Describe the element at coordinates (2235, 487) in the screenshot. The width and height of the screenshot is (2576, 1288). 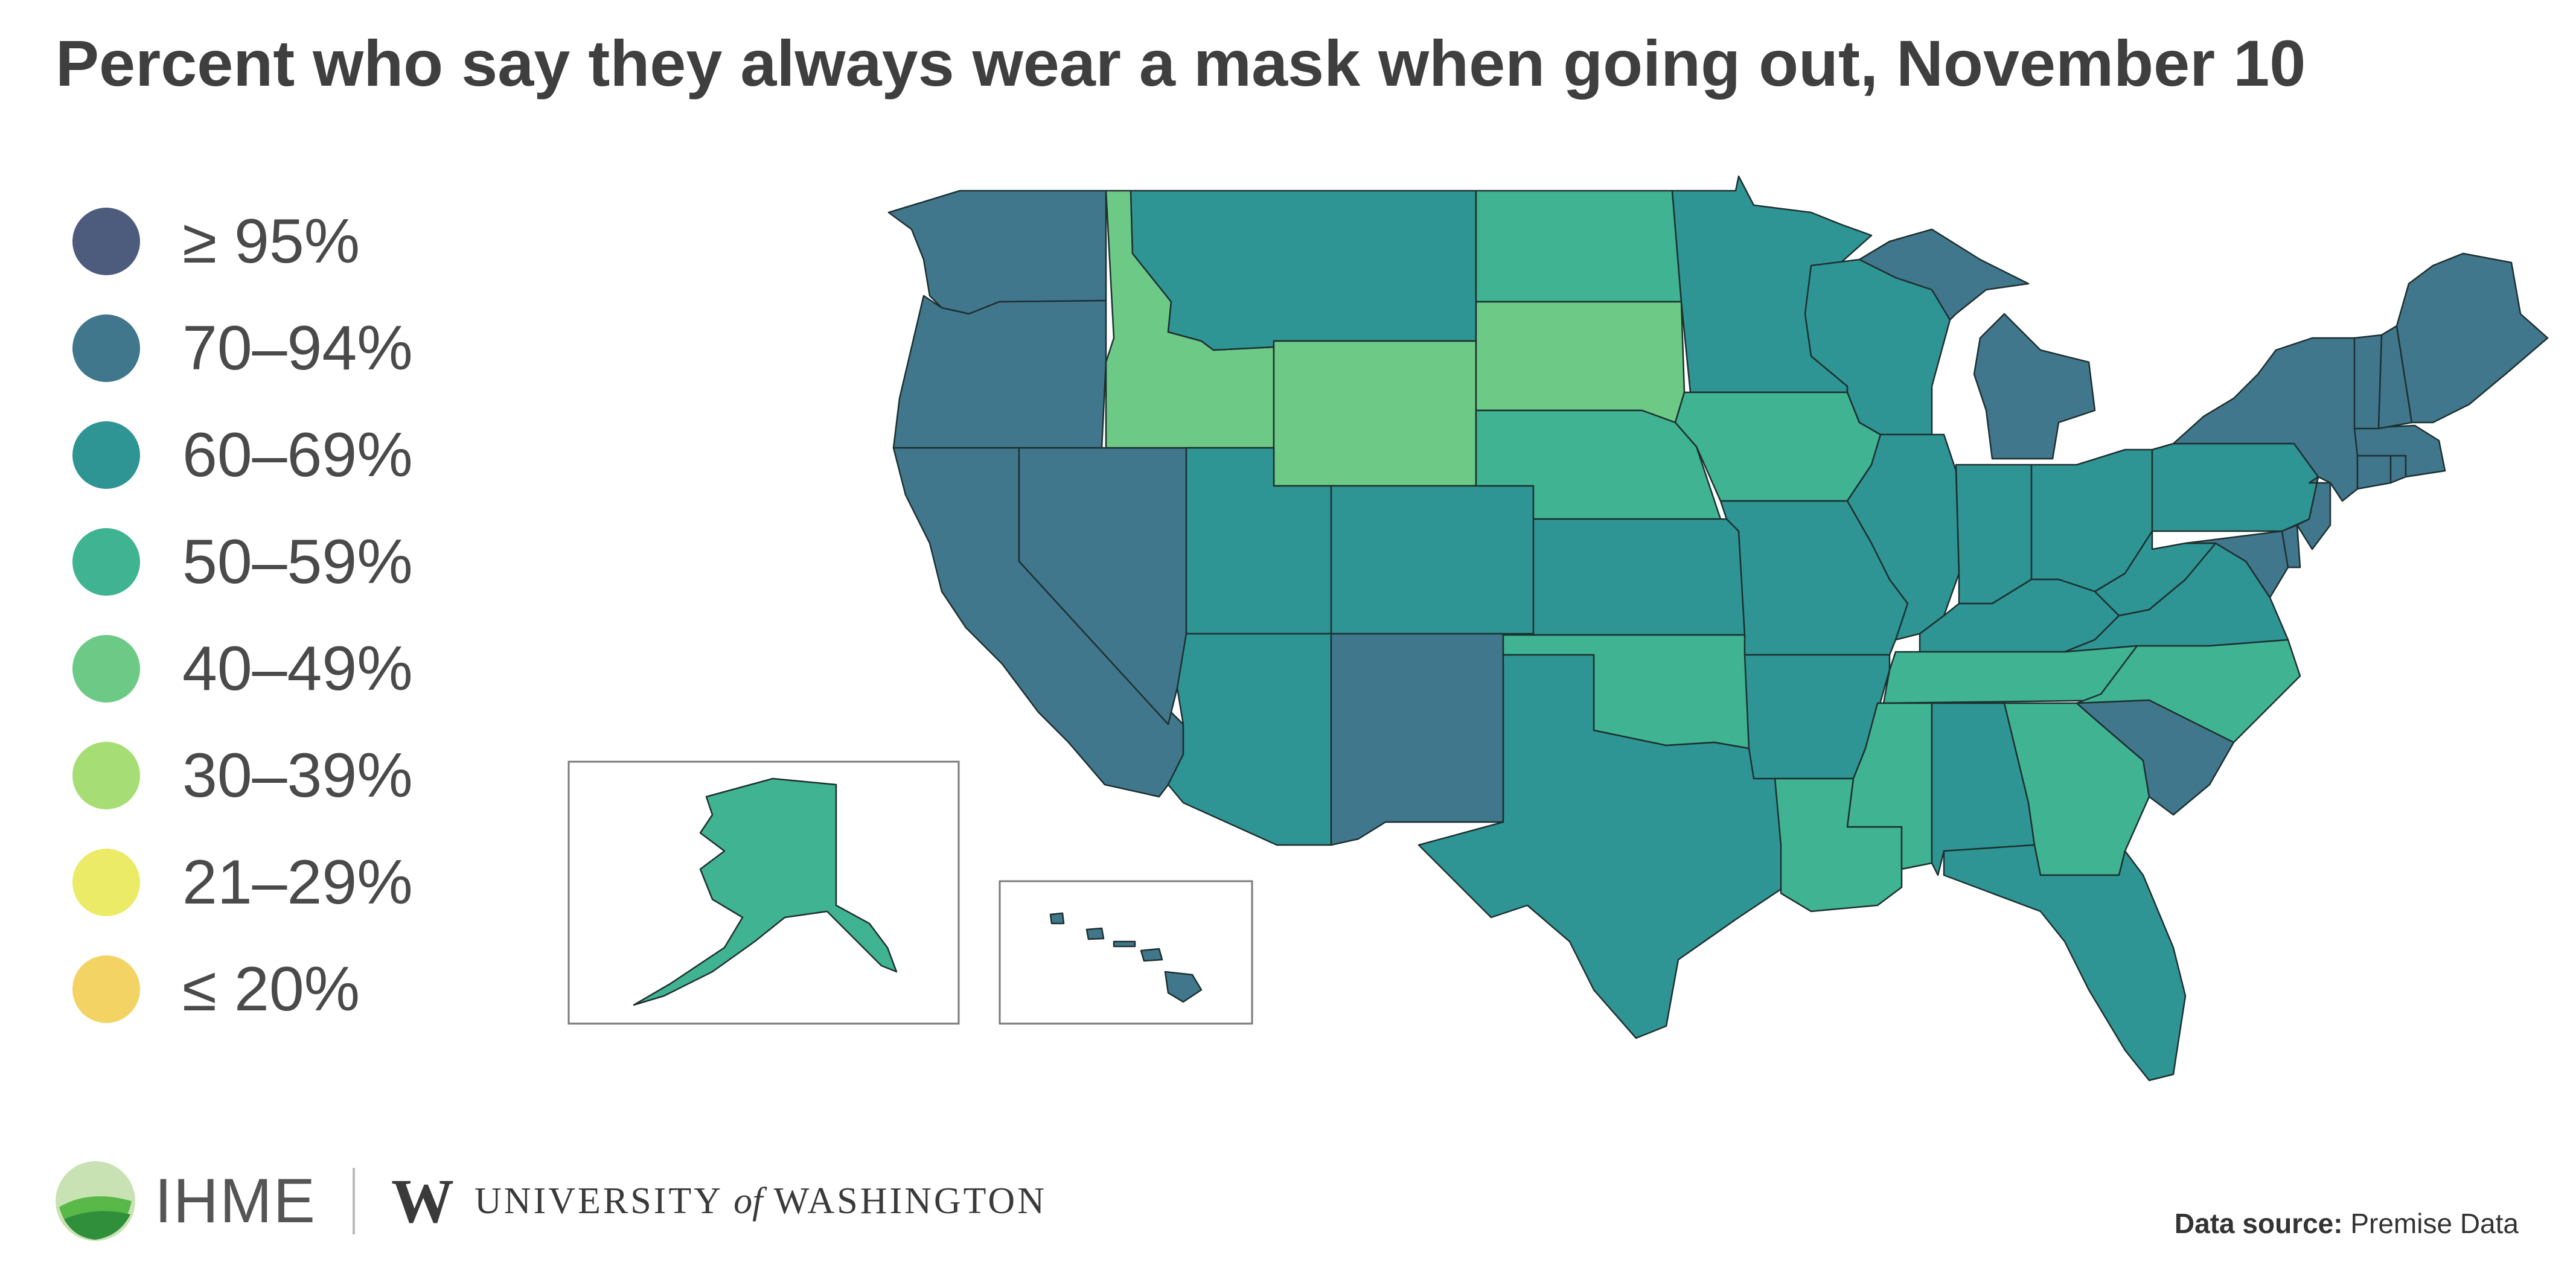
I see `state-pennsylvania` at that location.